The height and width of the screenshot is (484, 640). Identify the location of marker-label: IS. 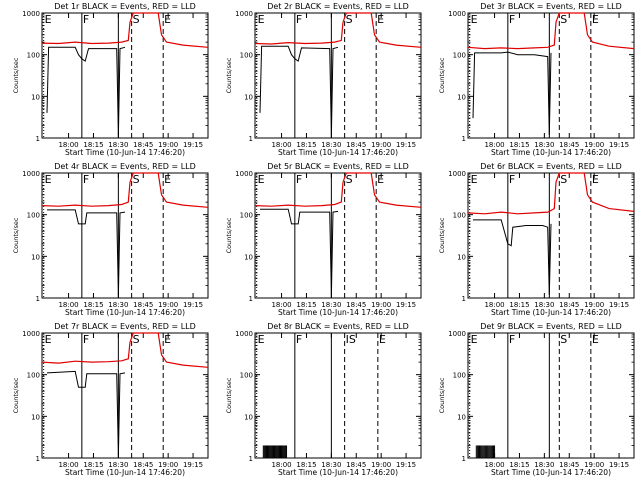
(351, 339).